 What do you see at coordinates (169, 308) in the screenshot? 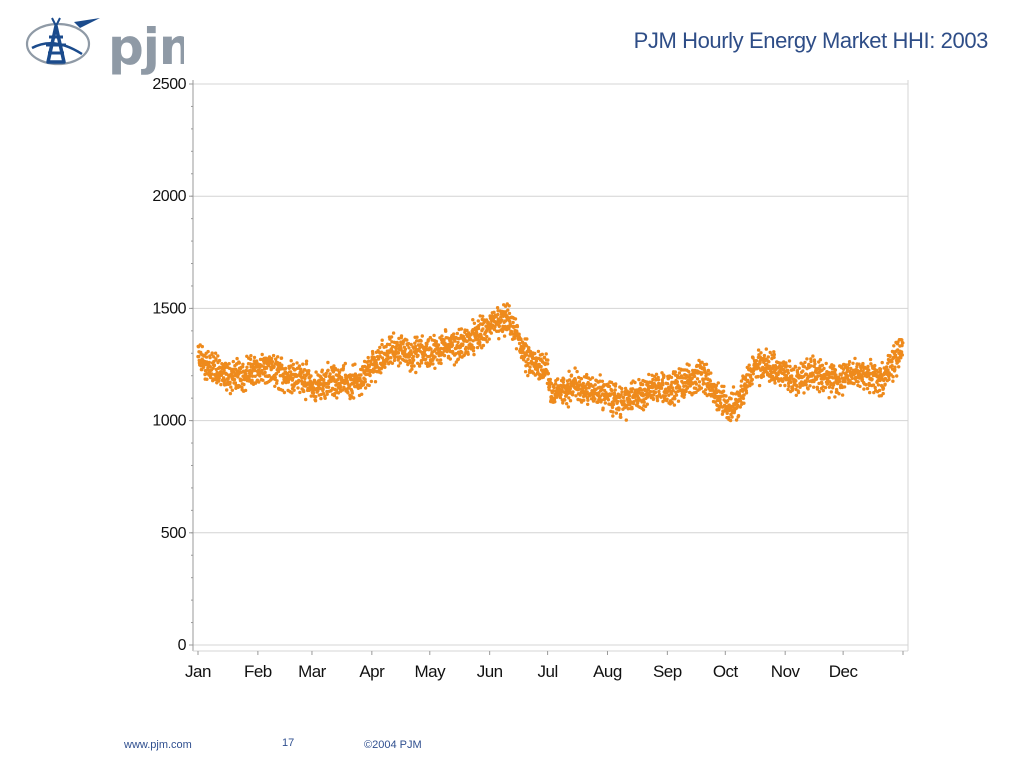
I see `y-tick-label: 1500` at bounding box center [169, 308].